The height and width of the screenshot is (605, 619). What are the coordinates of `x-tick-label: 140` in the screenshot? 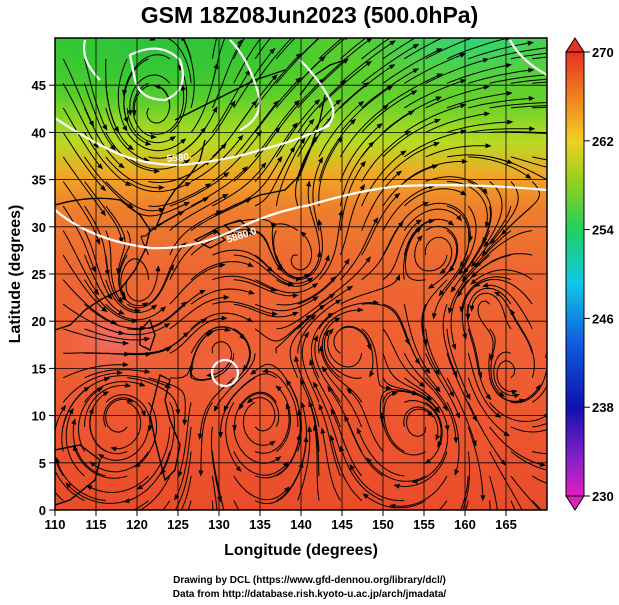 It's located at (301, 524).